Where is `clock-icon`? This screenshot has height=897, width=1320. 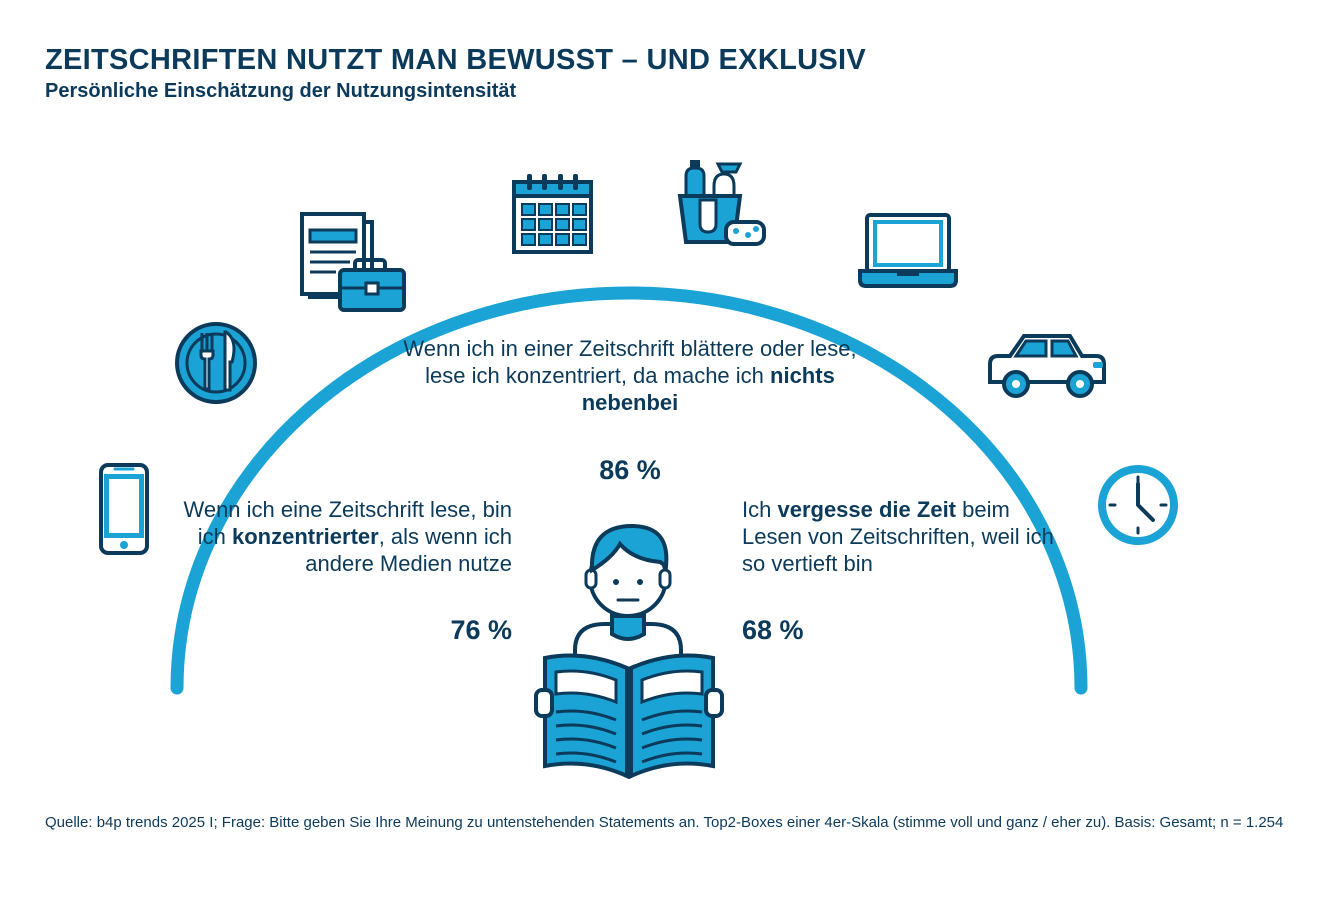 clock-icon is located at coordinates (1138, 505).